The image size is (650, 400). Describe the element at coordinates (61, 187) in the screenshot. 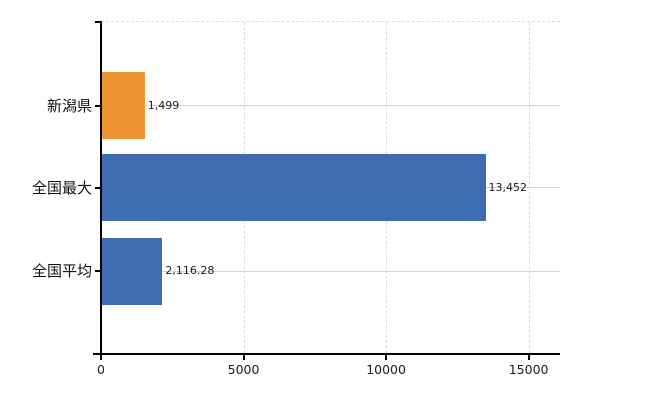

I see `category-label: 全国最大` at that location.